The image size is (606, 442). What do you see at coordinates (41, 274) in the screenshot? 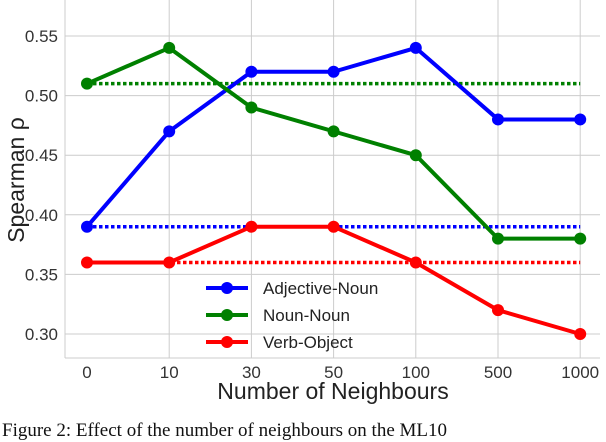
I see `y-tick-label: 0.35` at bounding box center [41, 274].